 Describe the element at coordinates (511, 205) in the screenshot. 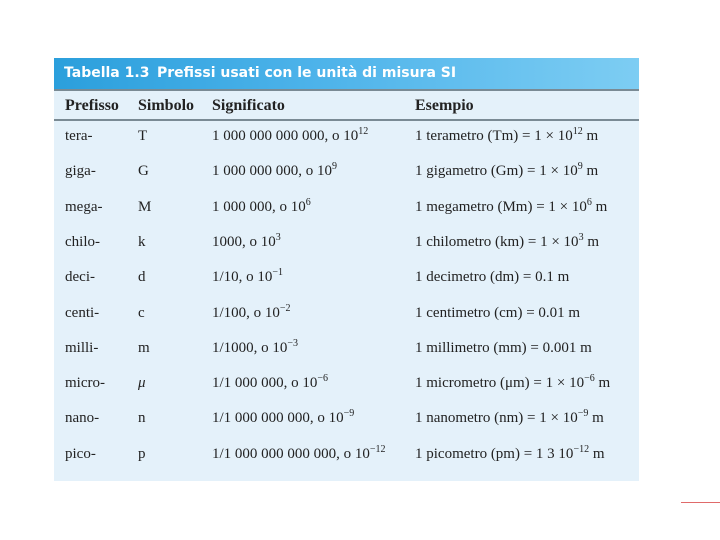

I see `example-cell: 1 megametro (Mm) = 1 × 106 m` at that location.